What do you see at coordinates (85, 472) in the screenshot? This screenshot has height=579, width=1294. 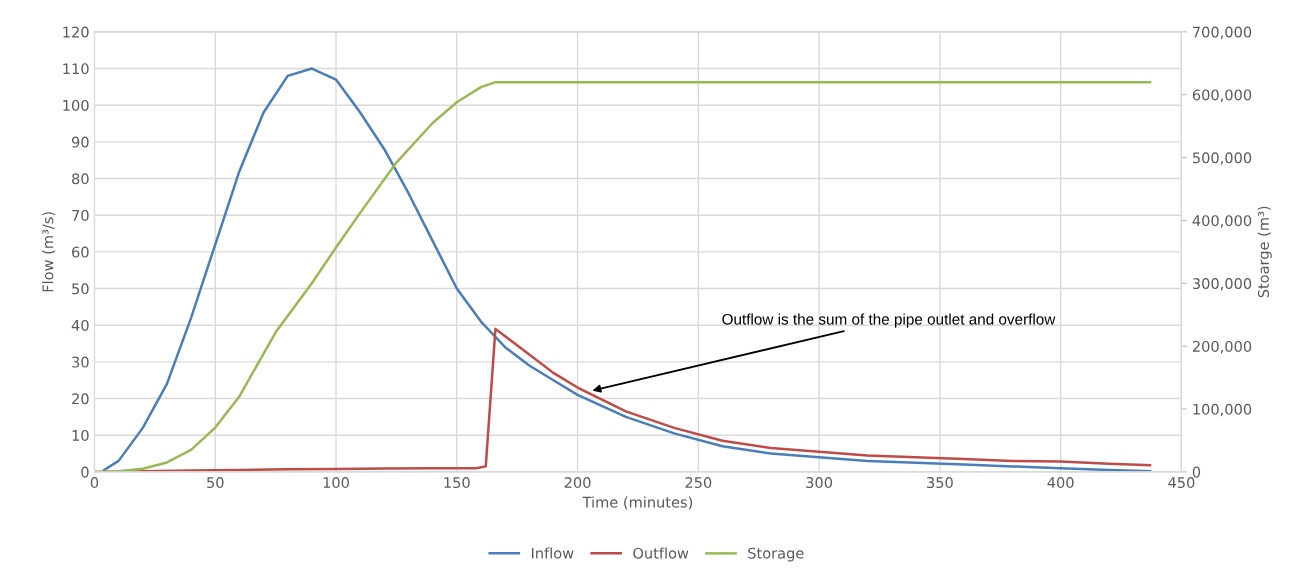 I see `y-tick-label: 0` at bounding box center [85, 472].